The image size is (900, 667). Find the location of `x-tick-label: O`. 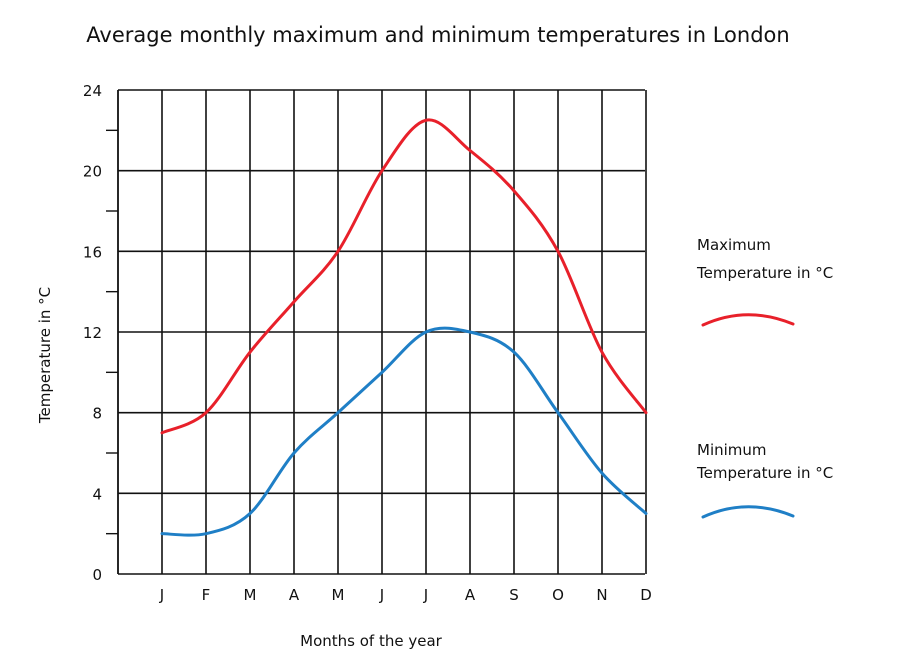

x-tick-label: O is located at coordinates (558, 595).